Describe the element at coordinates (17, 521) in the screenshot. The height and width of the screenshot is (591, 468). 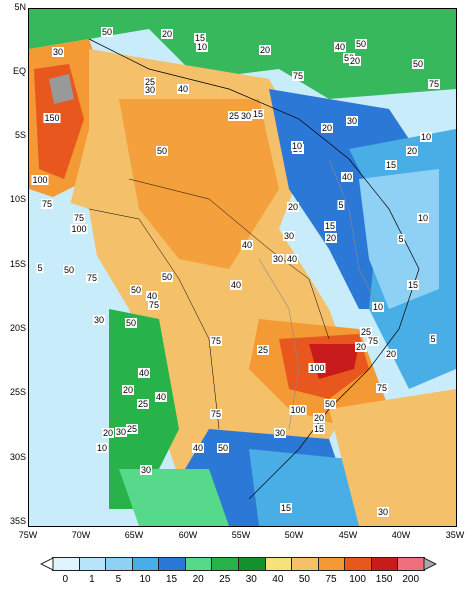
I see `latitude-label: 35S` at that location.